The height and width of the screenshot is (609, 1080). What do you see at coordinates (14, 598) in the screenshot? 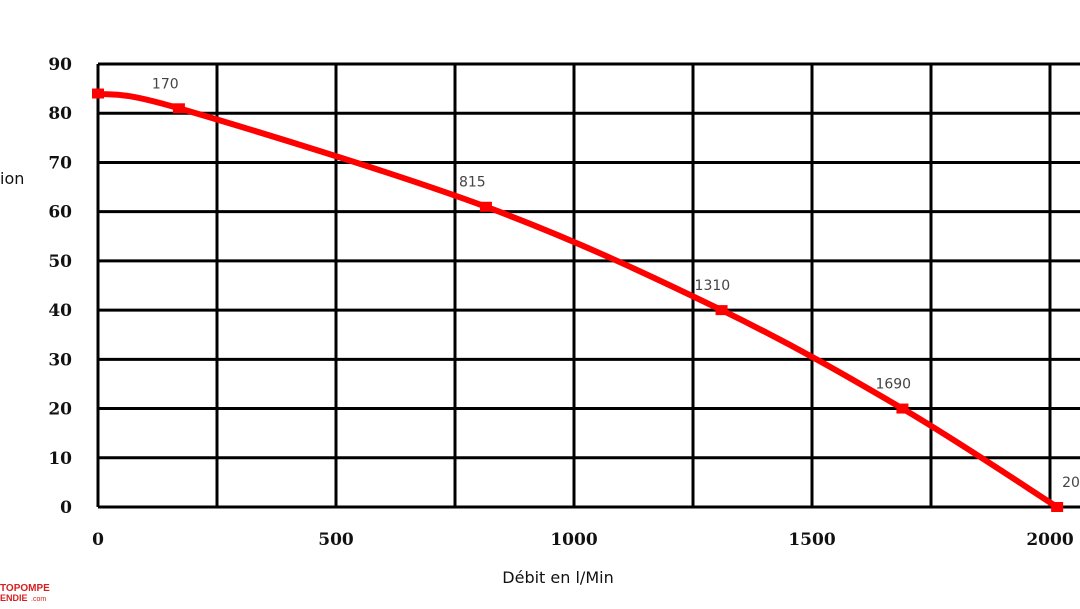
I see `watermark-line-2: ENDIE` at bounding box center [14, 598].